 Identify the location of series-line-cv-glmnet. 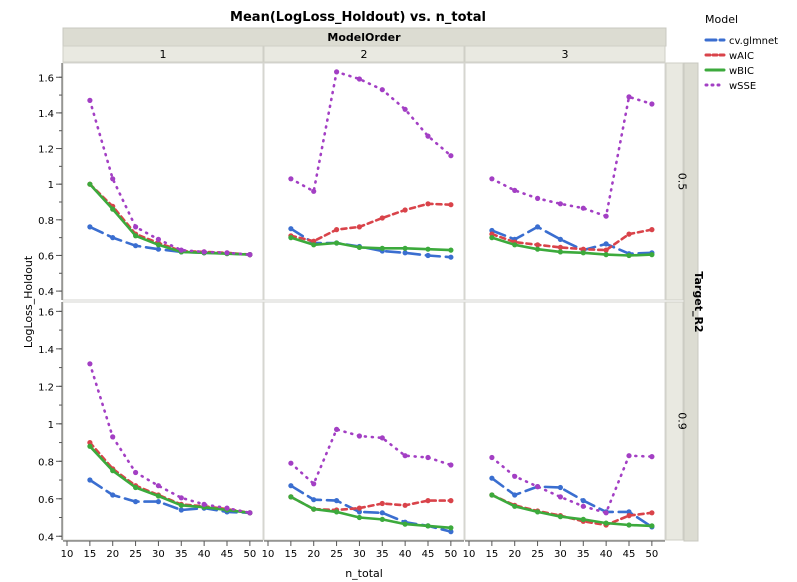
(170, 240).